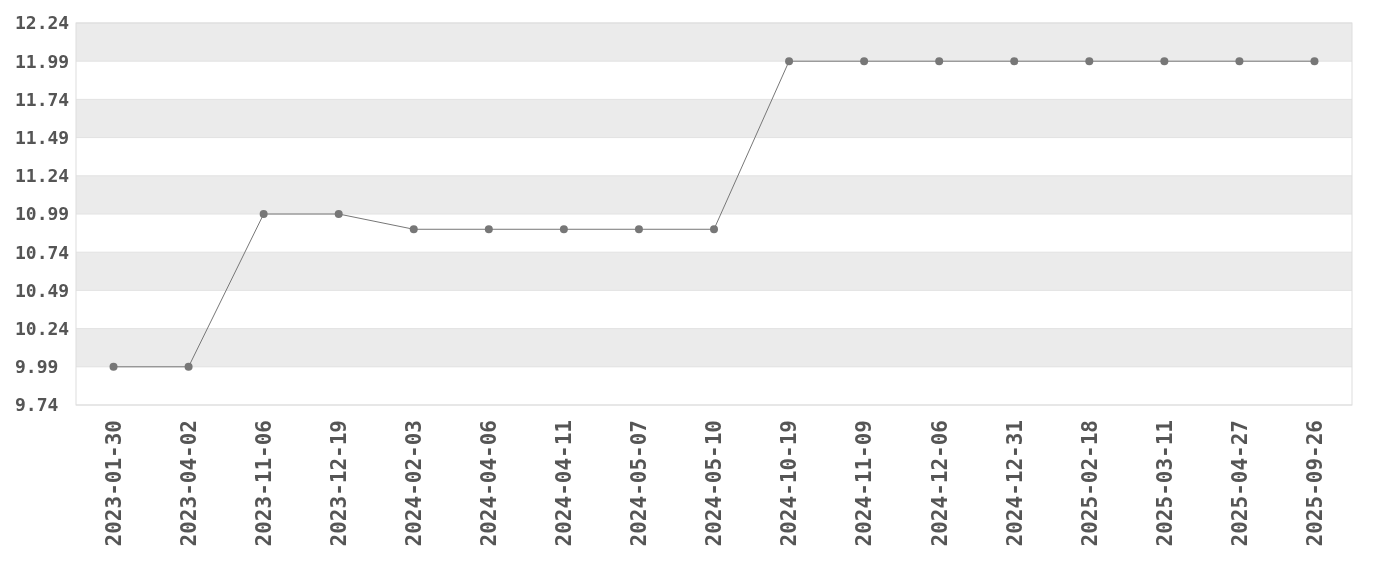 The image size is (1380, 580). Describe the element at coordinates (639, 483) in the screenshot. I see `x-tick-label: 2024-05-07` at that location.